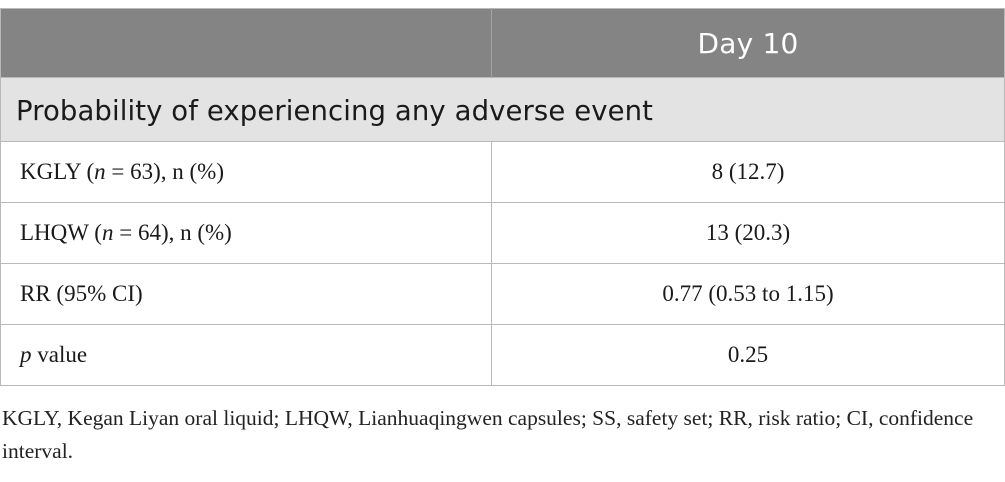 This screenshot has width=1005, height=482. I want to click on row-value: 0.77 (0.53 to 1.15), so click(748, 294).